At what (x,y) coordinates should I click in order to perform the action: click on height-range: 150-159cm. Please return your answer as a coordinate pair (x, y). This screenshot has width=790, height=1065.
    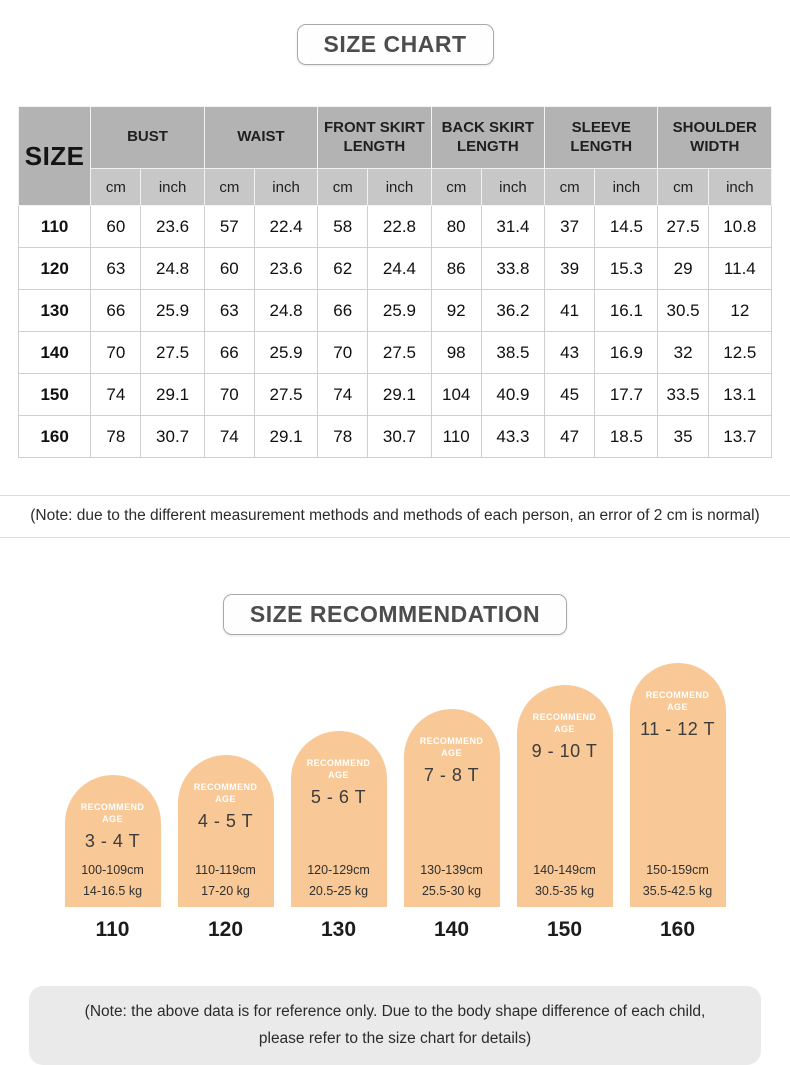
    Looking at the image, I should click on (677, 870).